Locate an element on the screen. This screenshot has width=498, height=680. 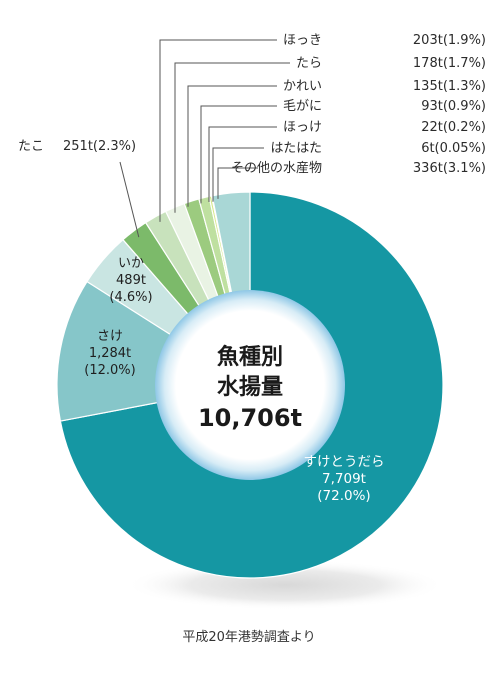
slice-8-leader-line is located at coordinates (242, 164).